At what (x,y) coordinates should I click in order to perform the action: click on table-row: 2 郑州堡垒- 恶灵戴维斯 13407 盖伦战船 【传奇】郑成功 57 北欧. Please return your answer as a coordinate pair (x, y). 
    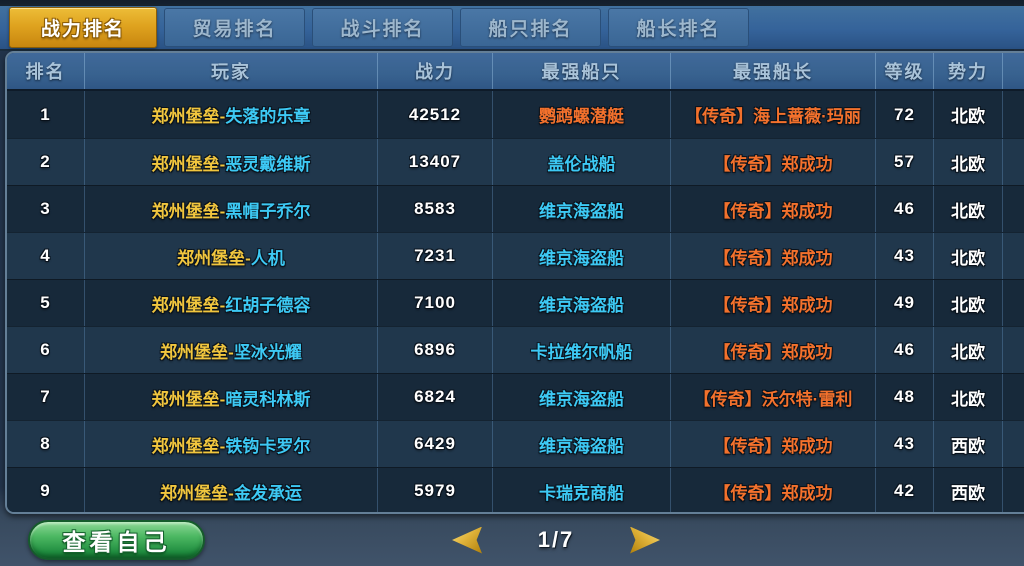
    Looking at the image, I should click on (515, 161).